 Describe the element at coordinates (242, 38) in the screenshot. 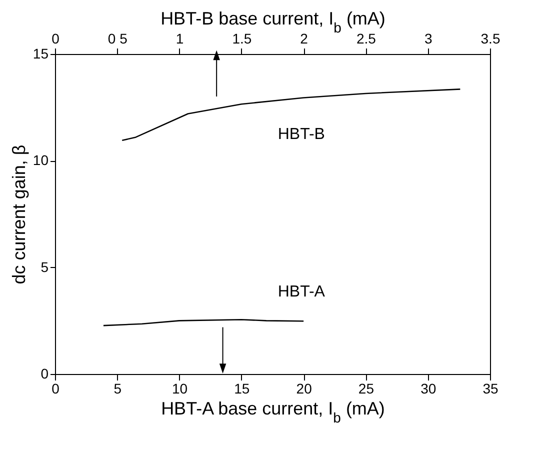

I see `x2-tick-label: 1.5` at that location.